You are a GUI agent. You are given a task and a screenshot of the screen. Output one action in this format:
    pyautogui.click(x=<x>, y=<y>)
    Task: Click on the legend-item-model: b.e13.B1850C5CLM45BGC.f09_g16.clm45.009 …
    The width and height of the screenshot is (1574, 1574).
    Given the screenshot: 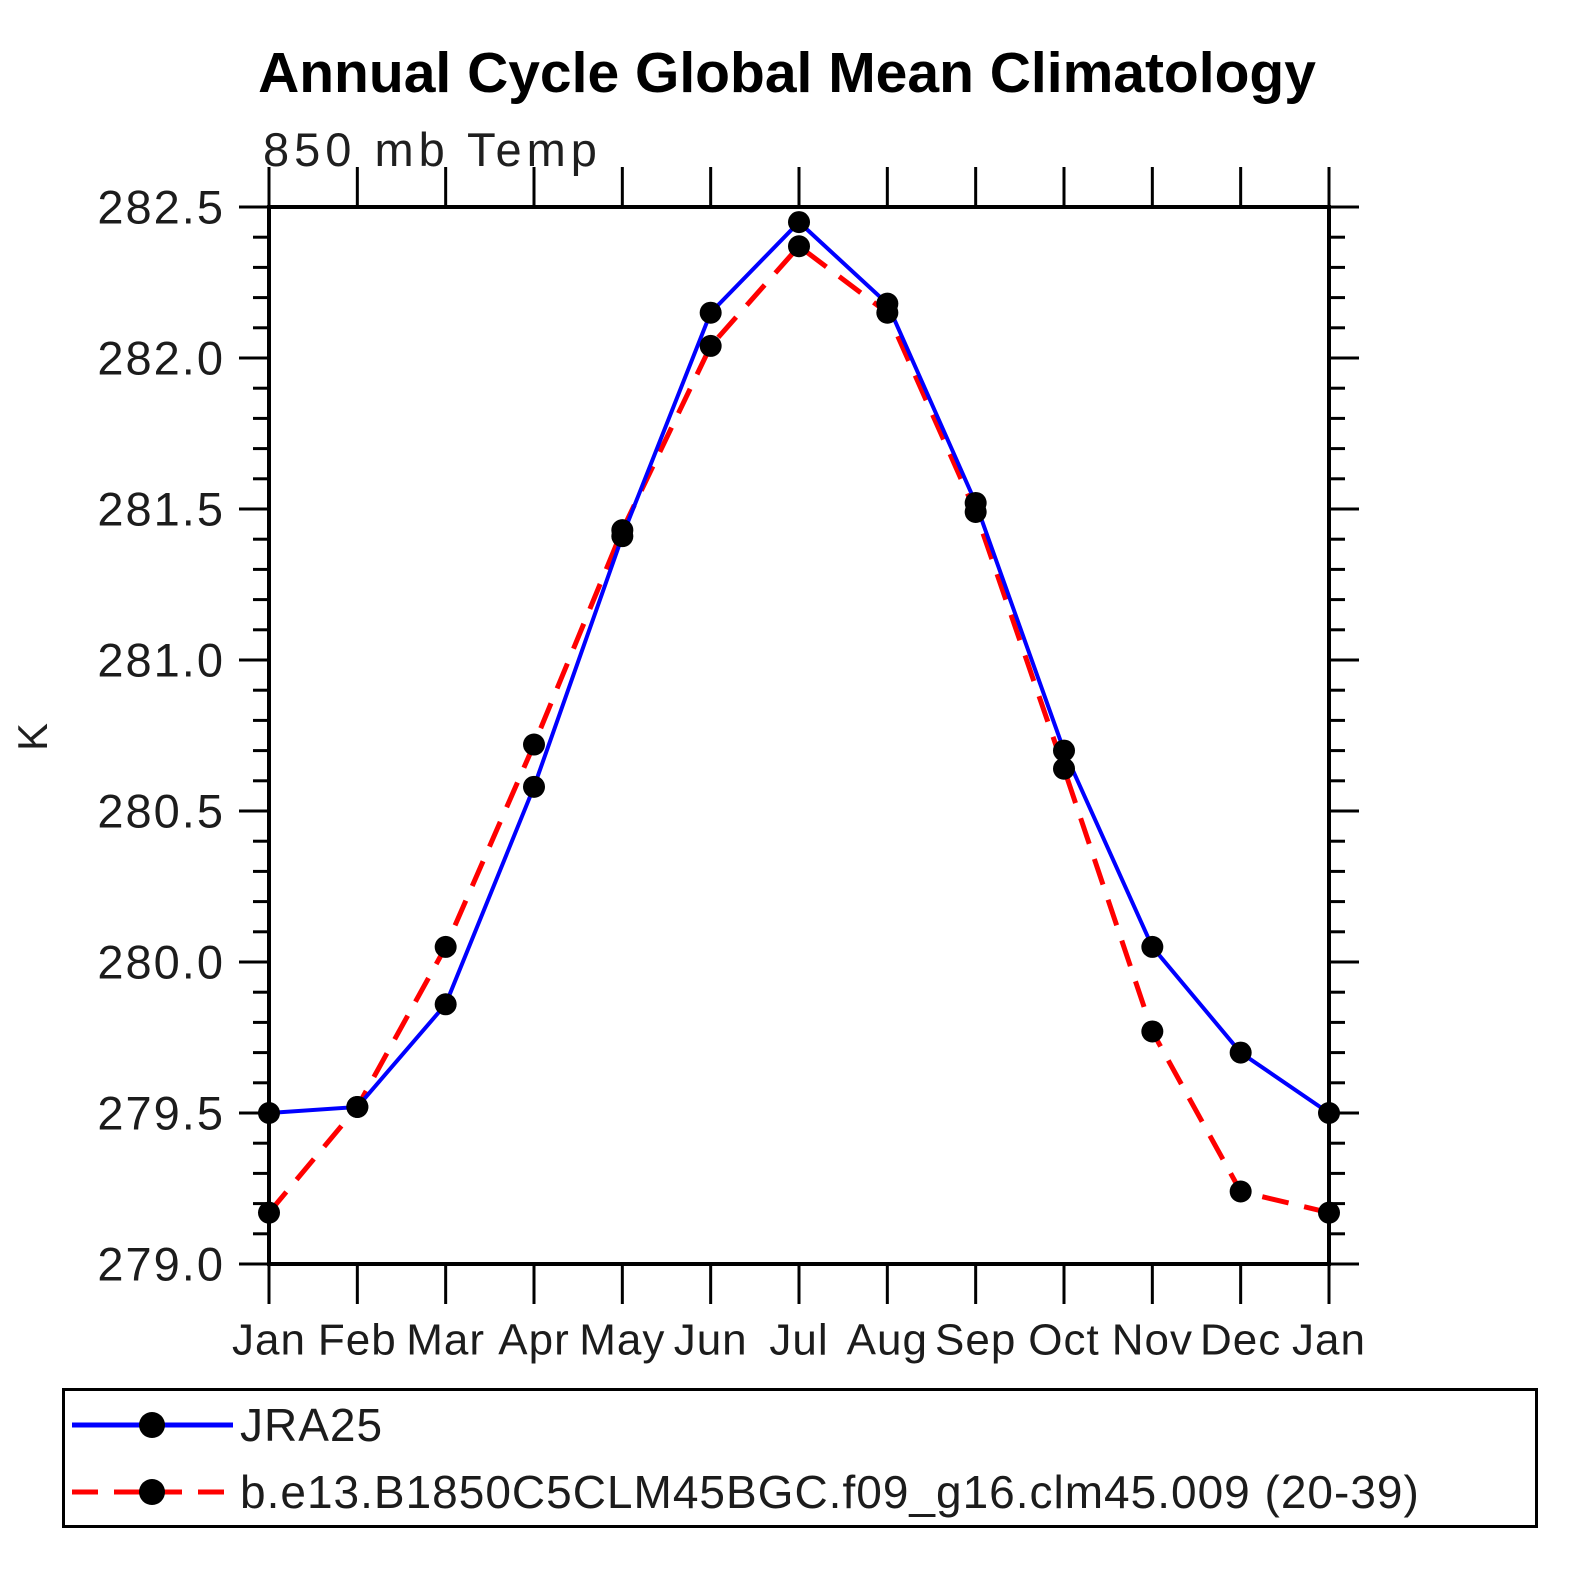 What is the action you would take?
    pyautogui.click(x=802, y=1492)
    